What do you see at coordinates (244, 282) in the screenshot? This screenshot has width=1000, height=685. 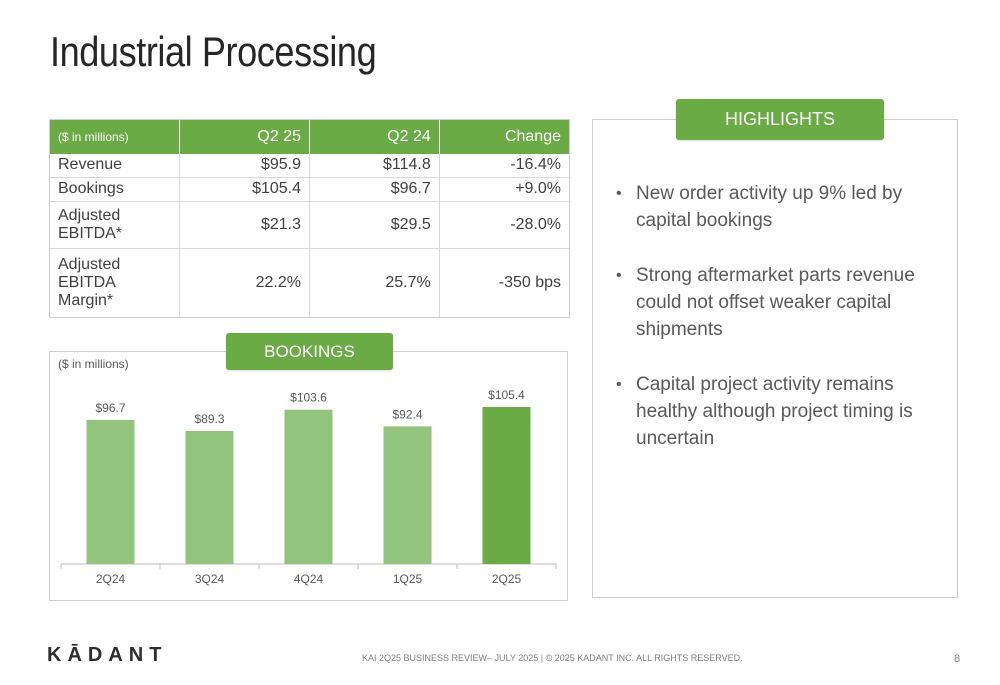 I see `table-cell: 22.2%` at bounding box center [244, 282].